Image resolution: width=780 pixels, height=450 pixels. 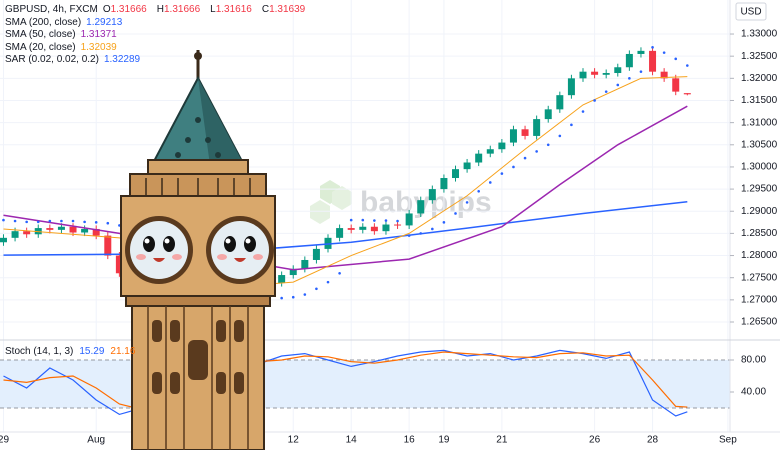 I want to click on y-tick-label: 40.00, so click(x=753, y=392).